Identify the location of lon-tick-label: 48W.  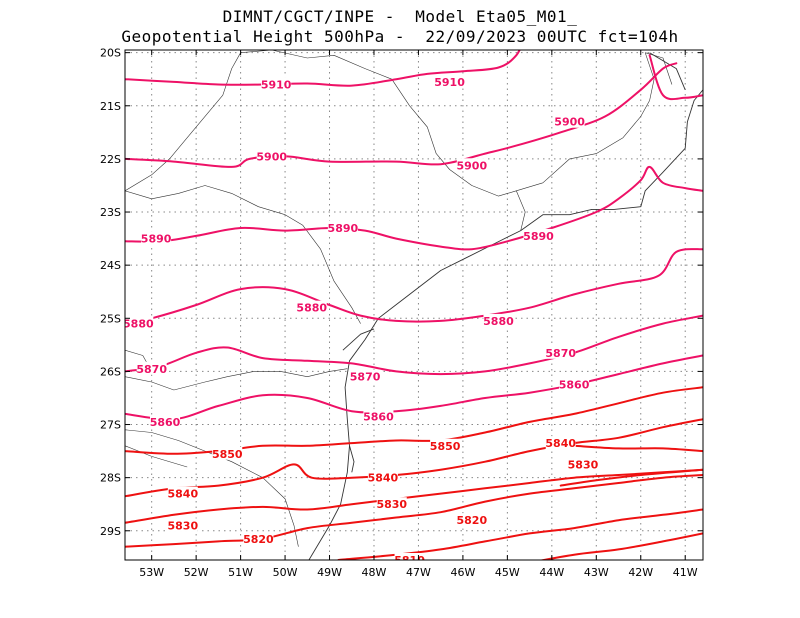
(374, 572).